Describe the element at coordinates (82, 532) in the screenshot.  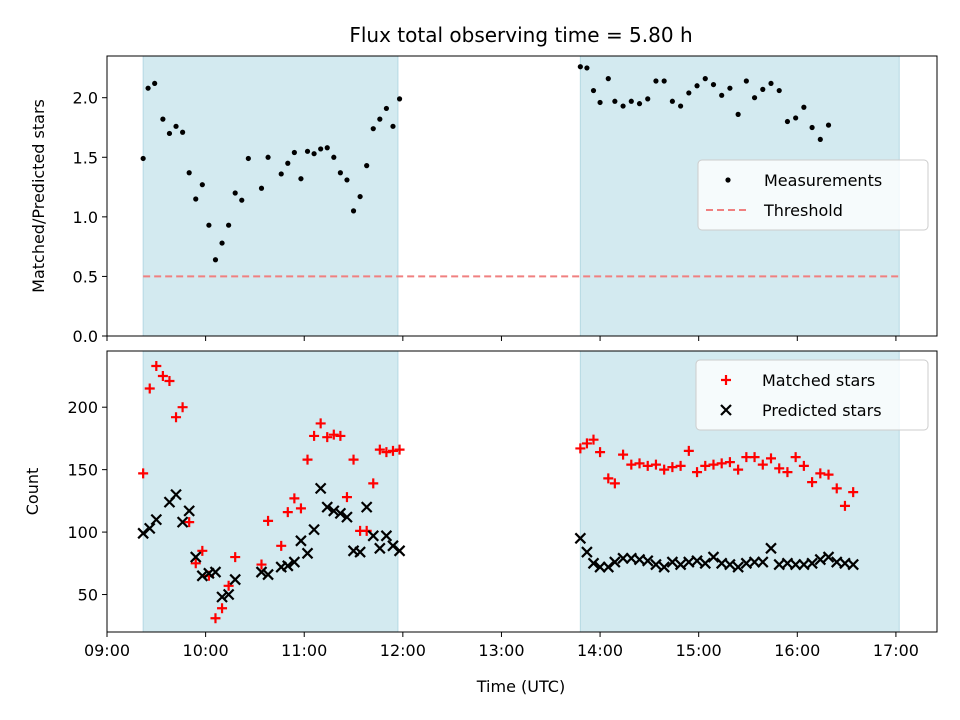
I see `y-tick-label: 100` at that location.